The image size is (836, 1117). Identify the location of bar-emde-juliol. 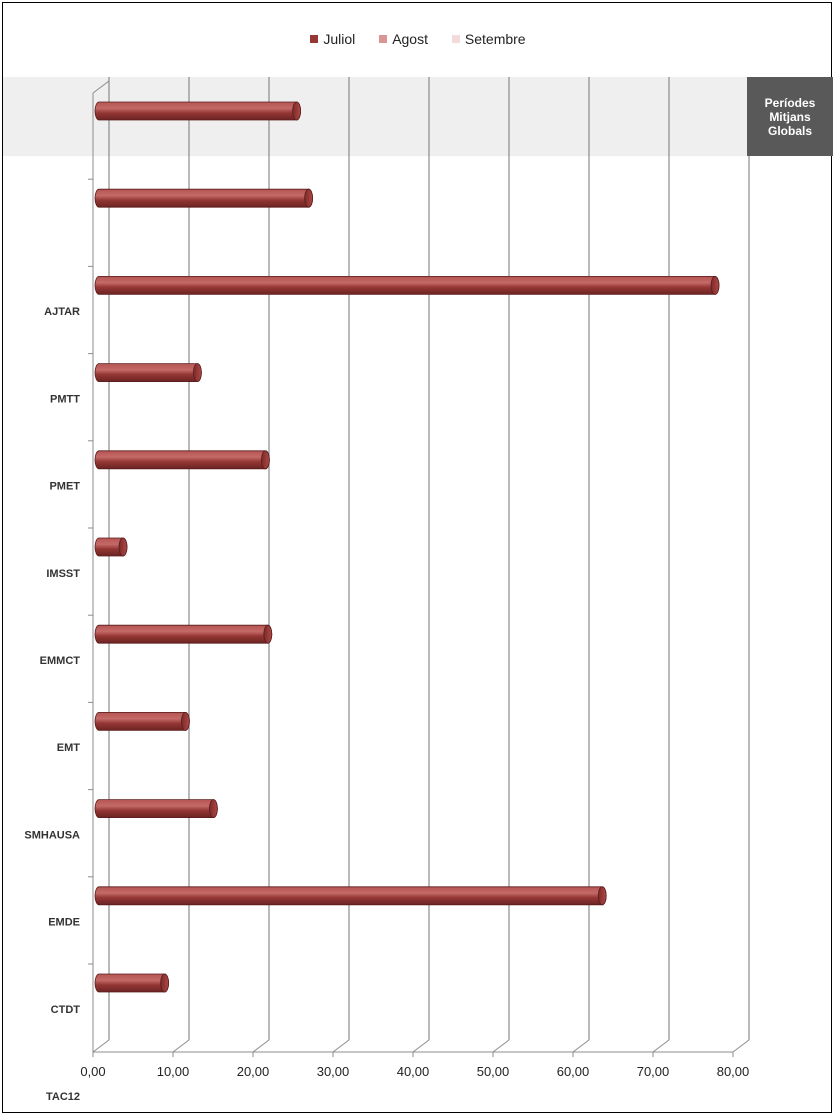
(156, 808).